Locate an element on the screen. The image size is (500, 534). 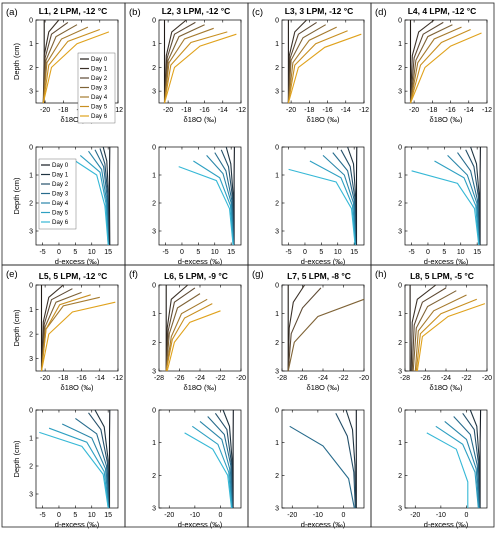
panel-frame is located at coordinates (432, 396).